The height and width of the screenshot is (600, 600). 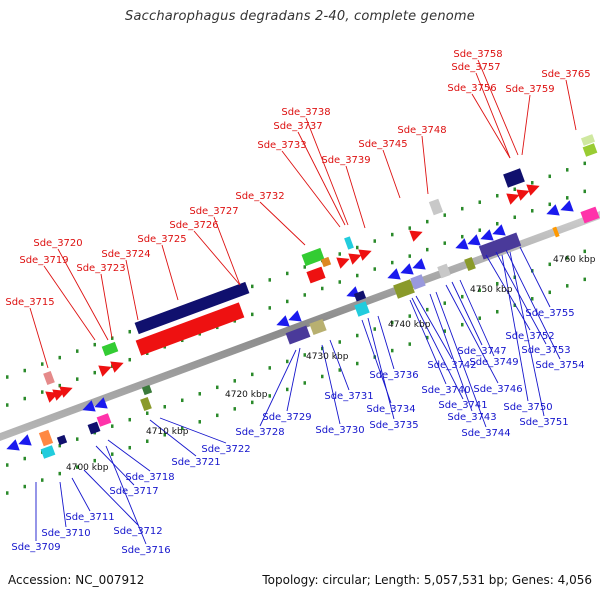 What do you see at coordinates (493, 362) in the screenshot?
I see `gene-label: Sde_3749` at bounding box center [493, 362].